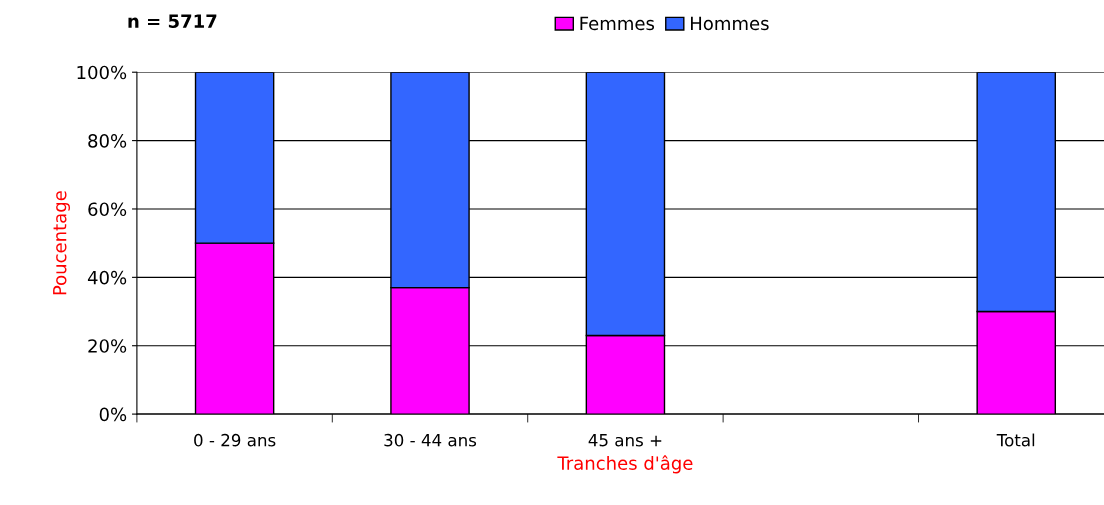 This screenshot has width=1104, height=505. I want to click on y-tick-label: 20%, so click(107, 346).